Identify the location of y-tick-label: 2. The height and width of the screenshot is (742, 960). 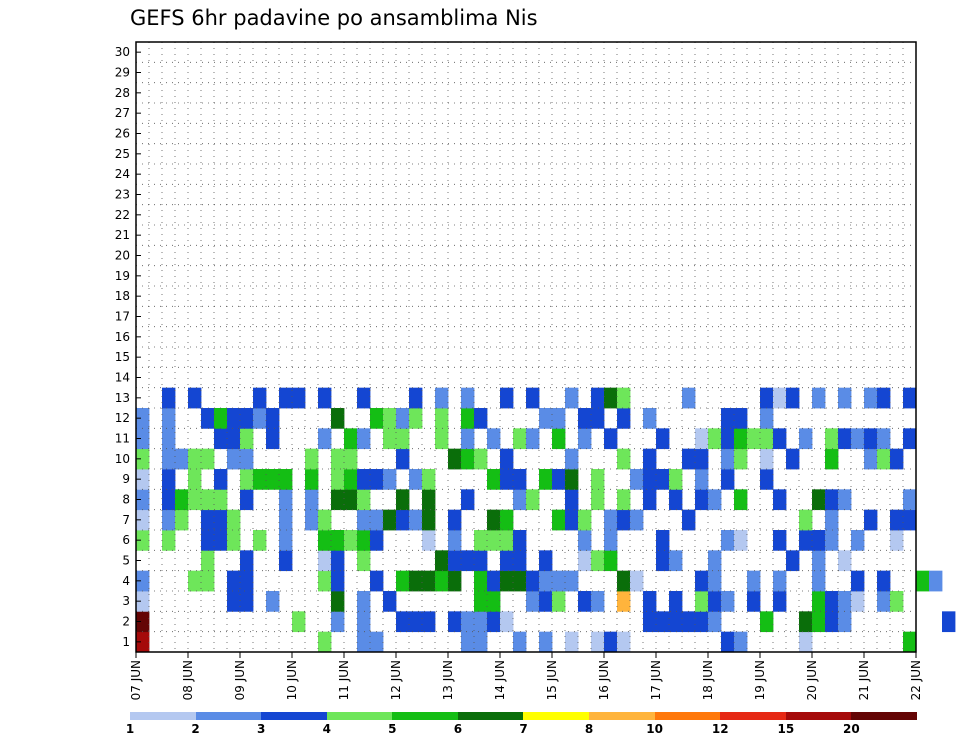
(126, 622).